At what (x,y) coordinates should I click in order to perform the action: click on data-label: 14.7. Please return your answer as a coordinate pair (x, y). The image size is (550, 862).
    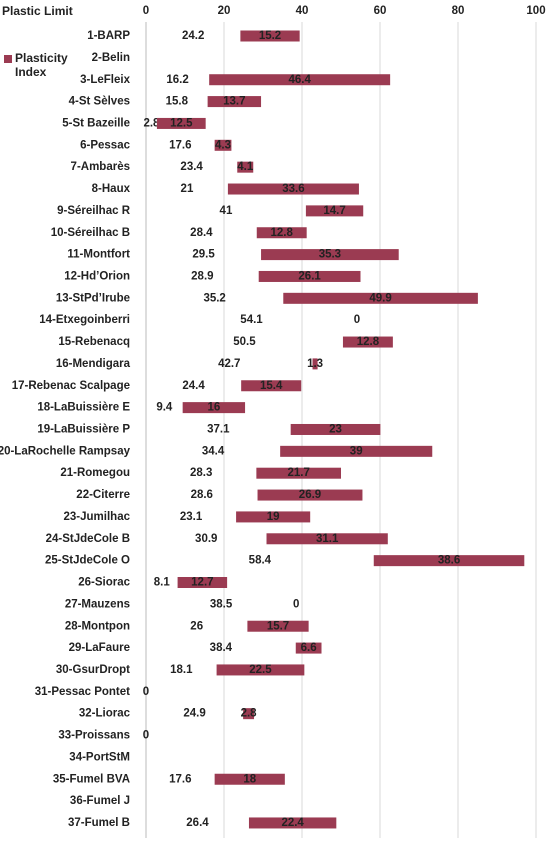
    Looking at the image, I should click on (334, 211).